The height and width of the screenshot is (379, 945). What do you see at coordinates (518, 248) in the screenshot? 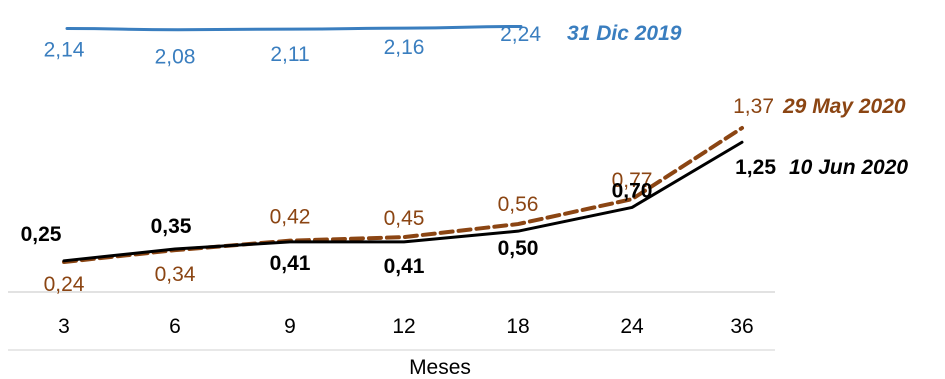
I see `data-label: 0,50` at bounding box center [518, 248].